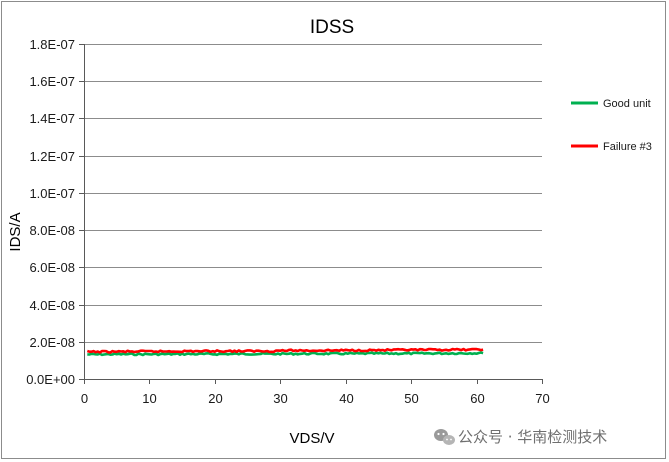 Image resolution: width=669 pixels, height=462 pixels. Describe the element at coordinates (52, 230) in the screenshot. I see `y-tick-label: 8.0E-08` at that location.